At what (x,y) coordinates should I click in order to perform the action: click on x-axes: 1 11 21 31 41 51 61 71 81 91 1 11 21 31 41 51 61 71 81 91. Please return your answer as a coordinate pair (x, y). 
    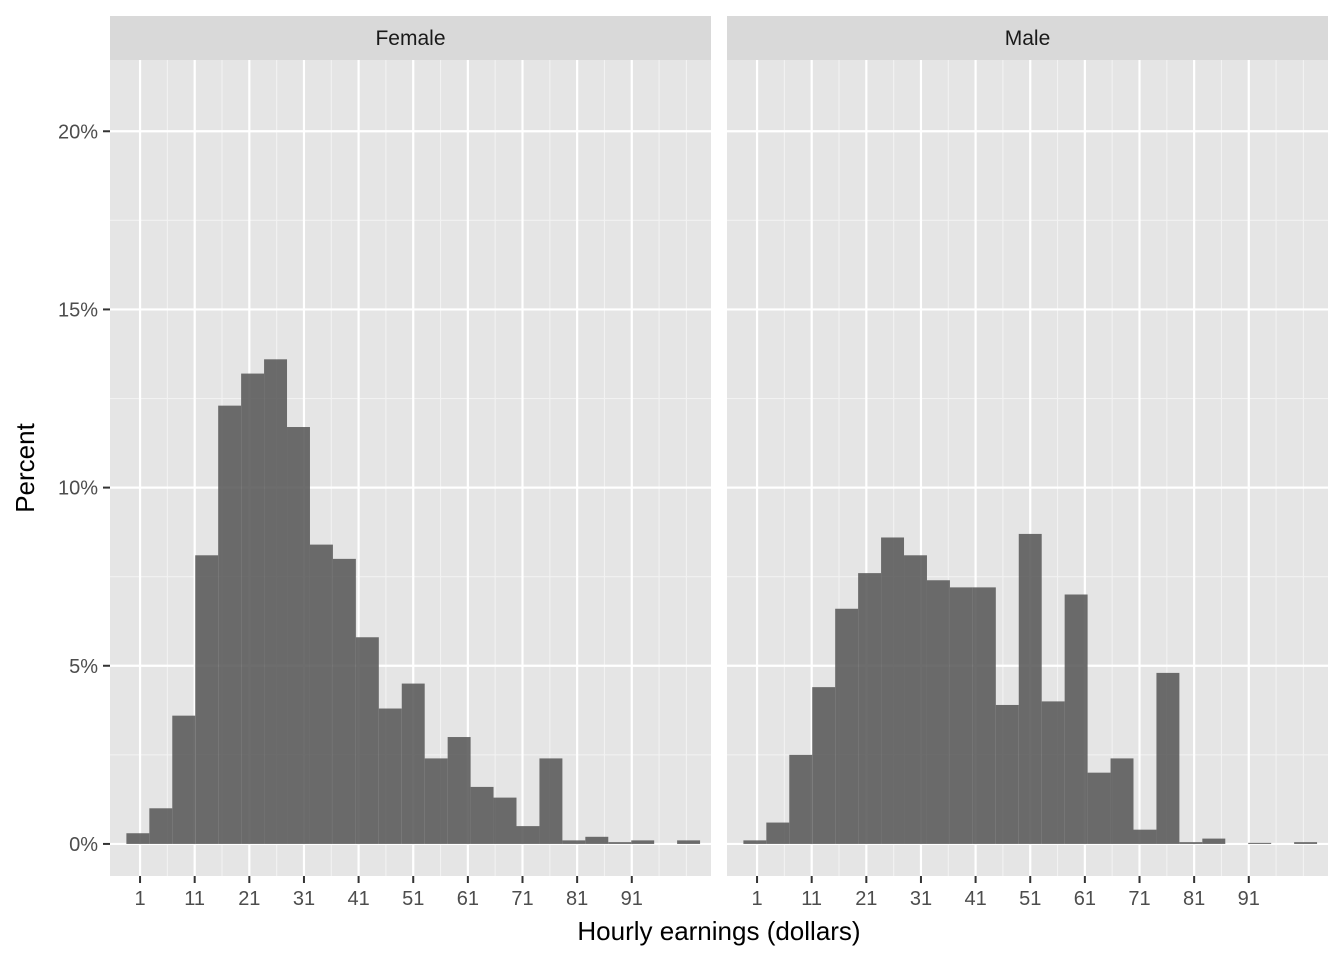
    Looking at the image, I should click on (697, 893).